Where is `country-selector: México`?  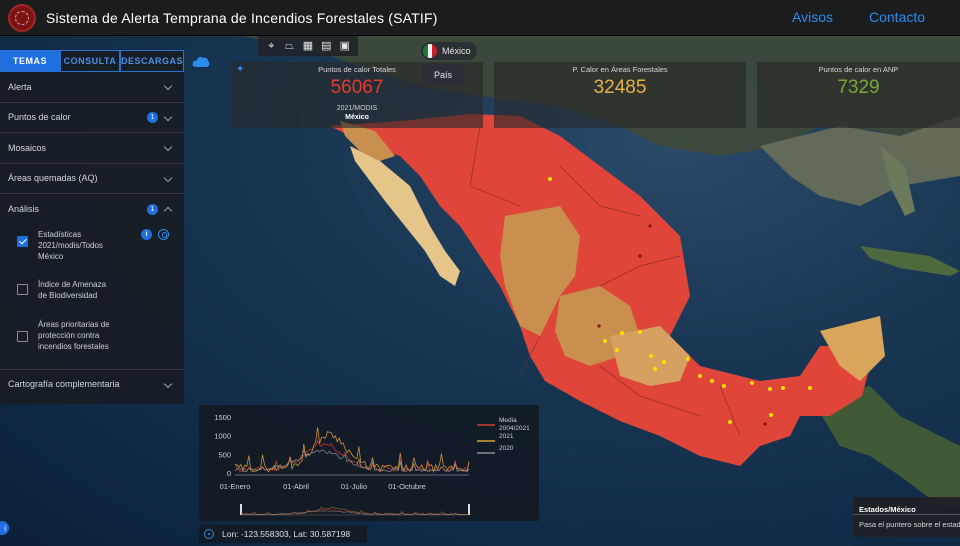
country-selector: México is located at coordinates (449, 51).